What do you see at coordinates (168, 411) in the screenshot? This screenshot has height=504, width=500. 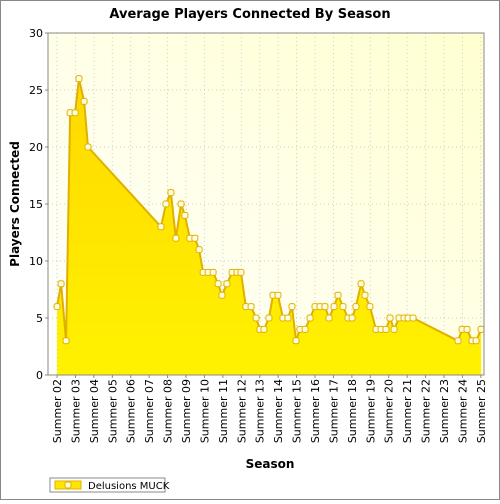 I see `x-tick-label: Summer 08` at bounding box center [168, 411].